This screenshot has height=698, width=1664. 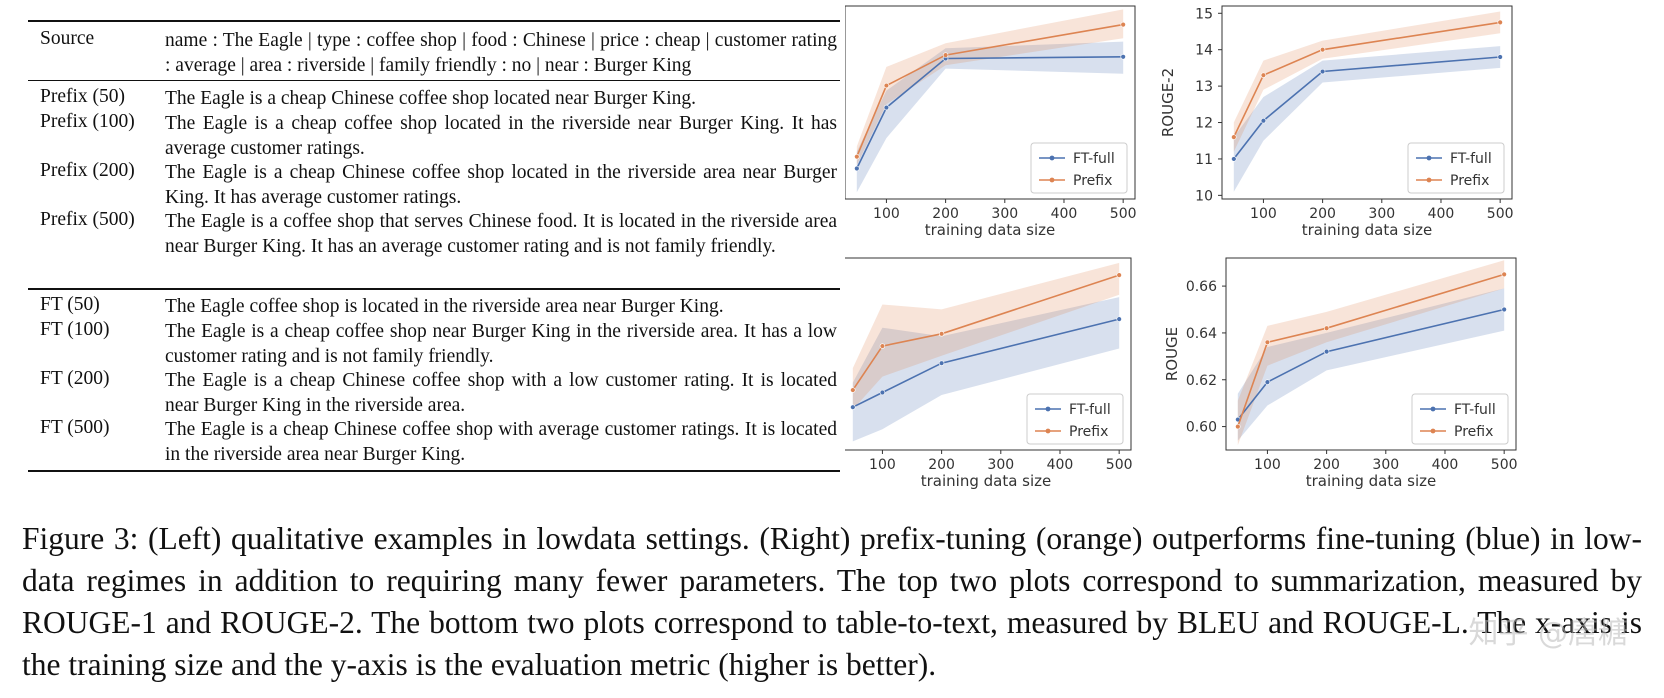 What do you see at coordinates (1204, 51) in the screenshot?
I see `y-tick-label: 14` at bounding box center [1204, 51].